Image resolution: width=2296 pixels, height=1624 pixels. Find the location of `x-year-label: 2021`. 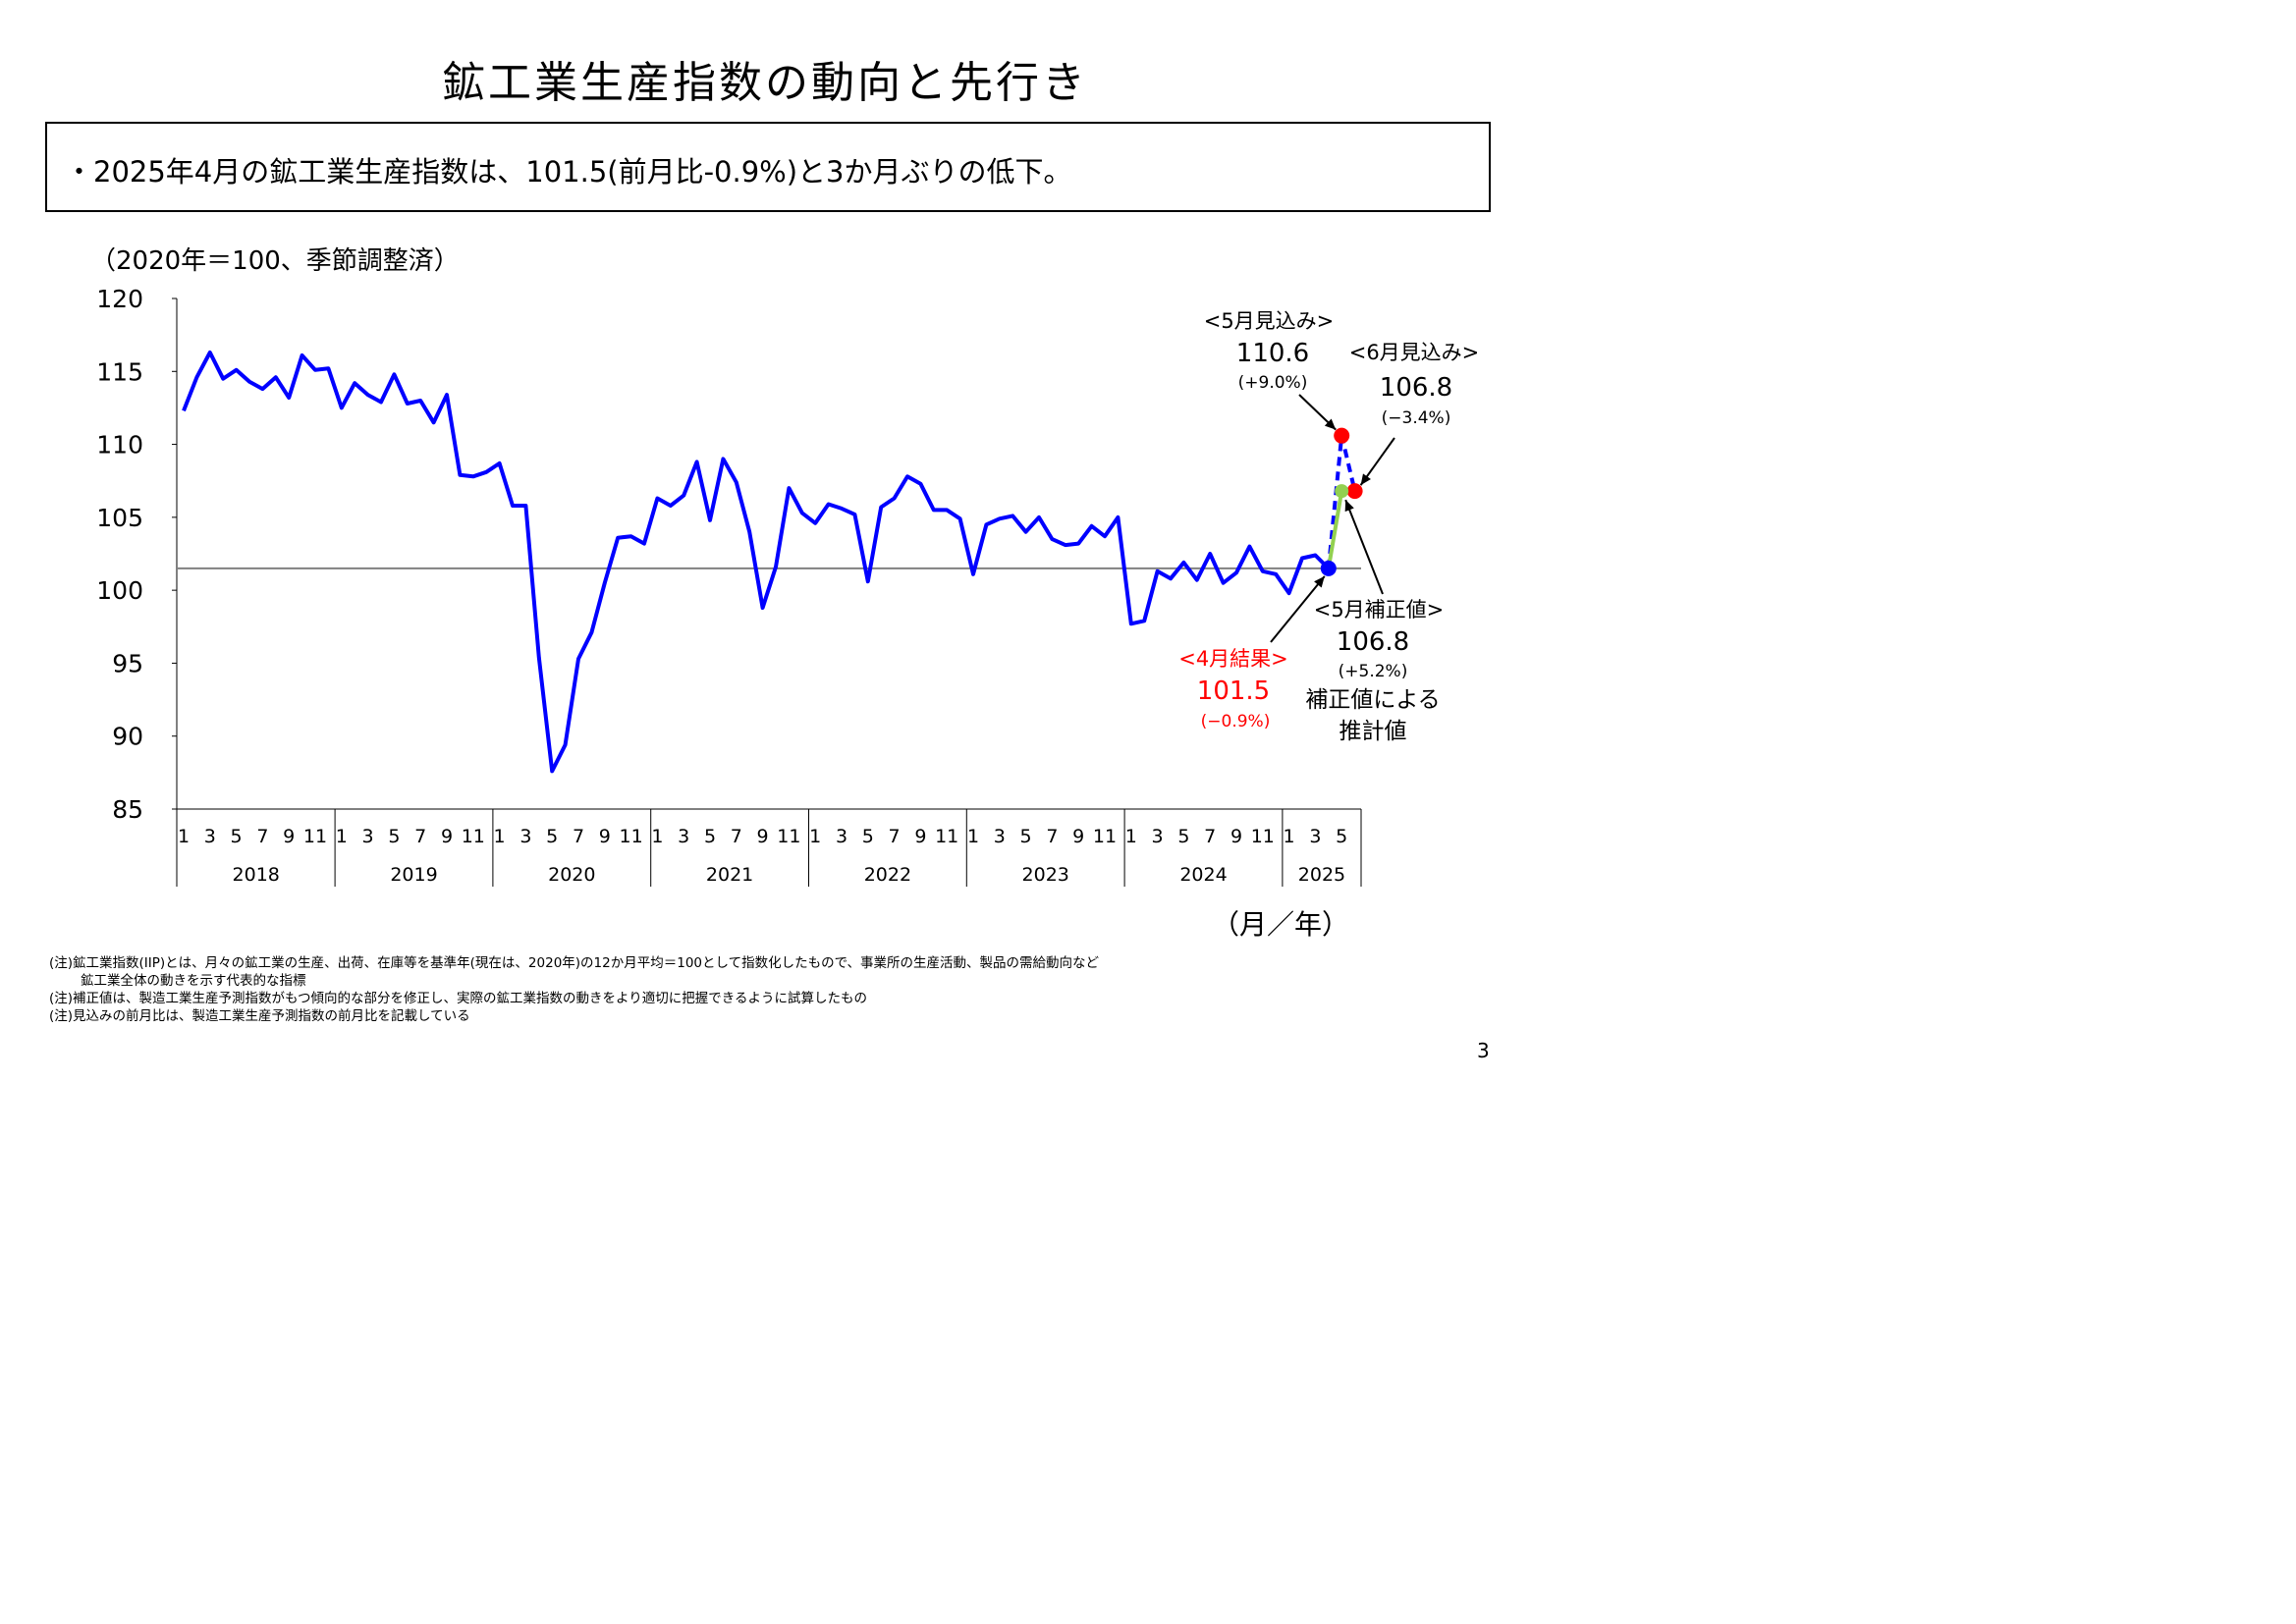

x-year-label: 2021 is located at coordinates (729, 875).